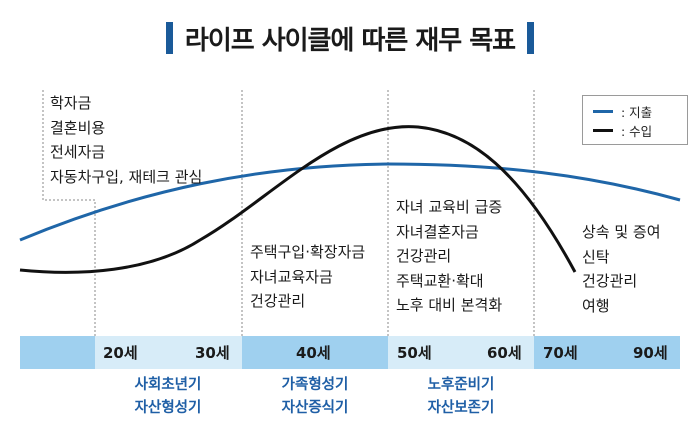  Describe the element at coordinates (126, 140) in the screenshot. I see `stage-1-text: 학자금 결혼비용 전세자금 자동차구입, 재테크 관심` at that location.